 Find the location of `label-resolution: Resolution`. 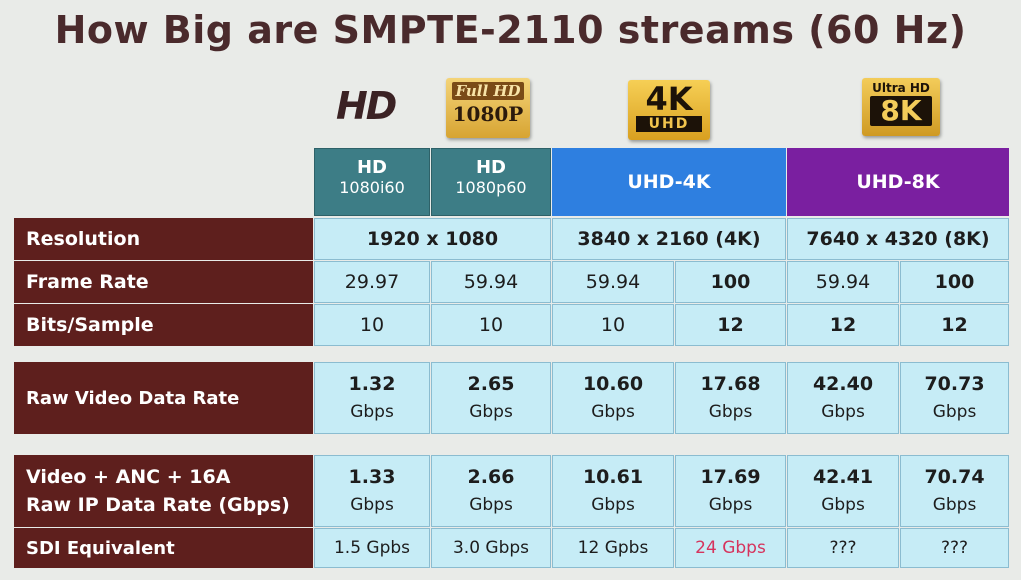

label-resolution: Resolution is located at coordinates (163, 239).